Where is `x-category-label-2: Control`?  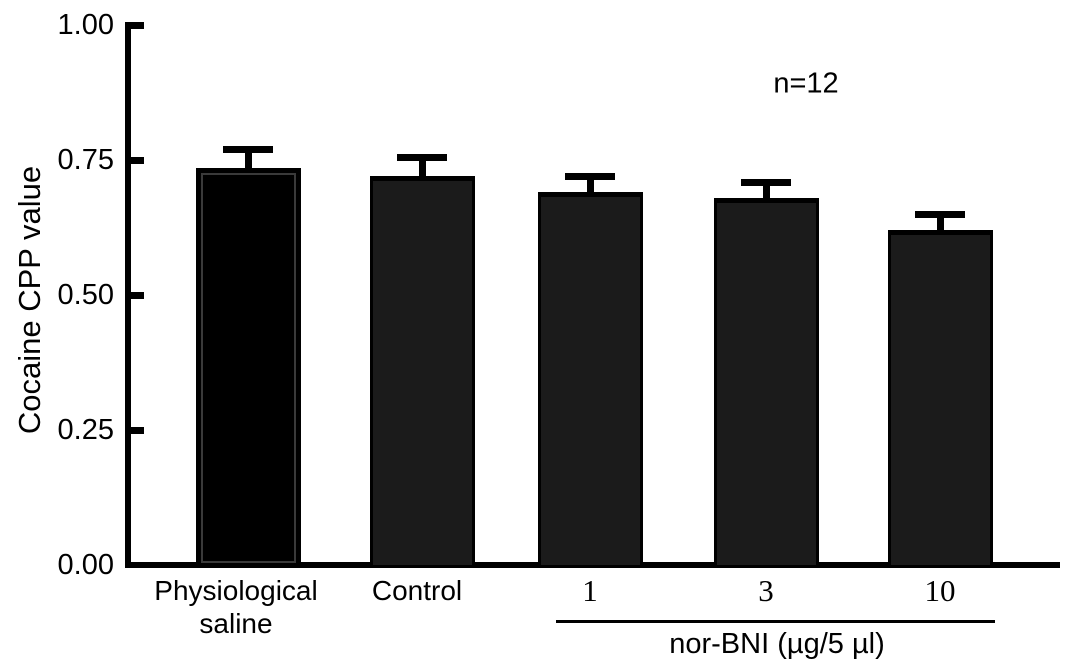 x-category-label-2: Control is located at coordinates (417, 590).